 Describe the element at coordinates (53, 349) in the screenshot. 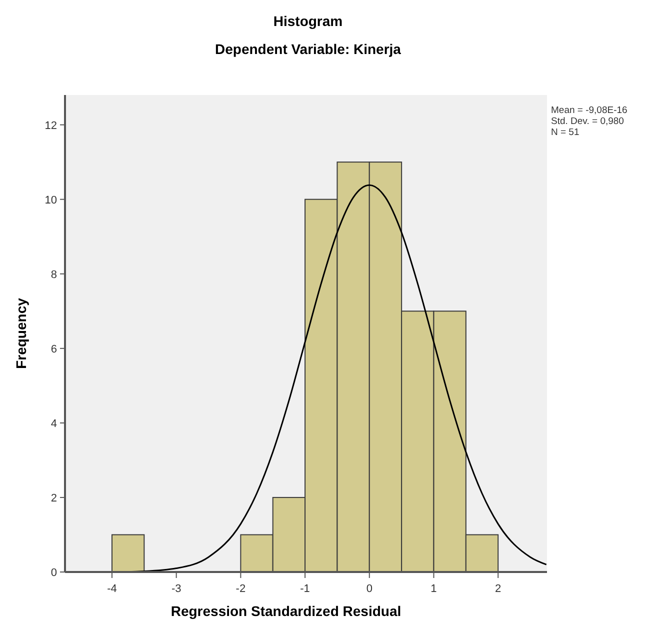

I see `y-tick-label: 6` at that location.